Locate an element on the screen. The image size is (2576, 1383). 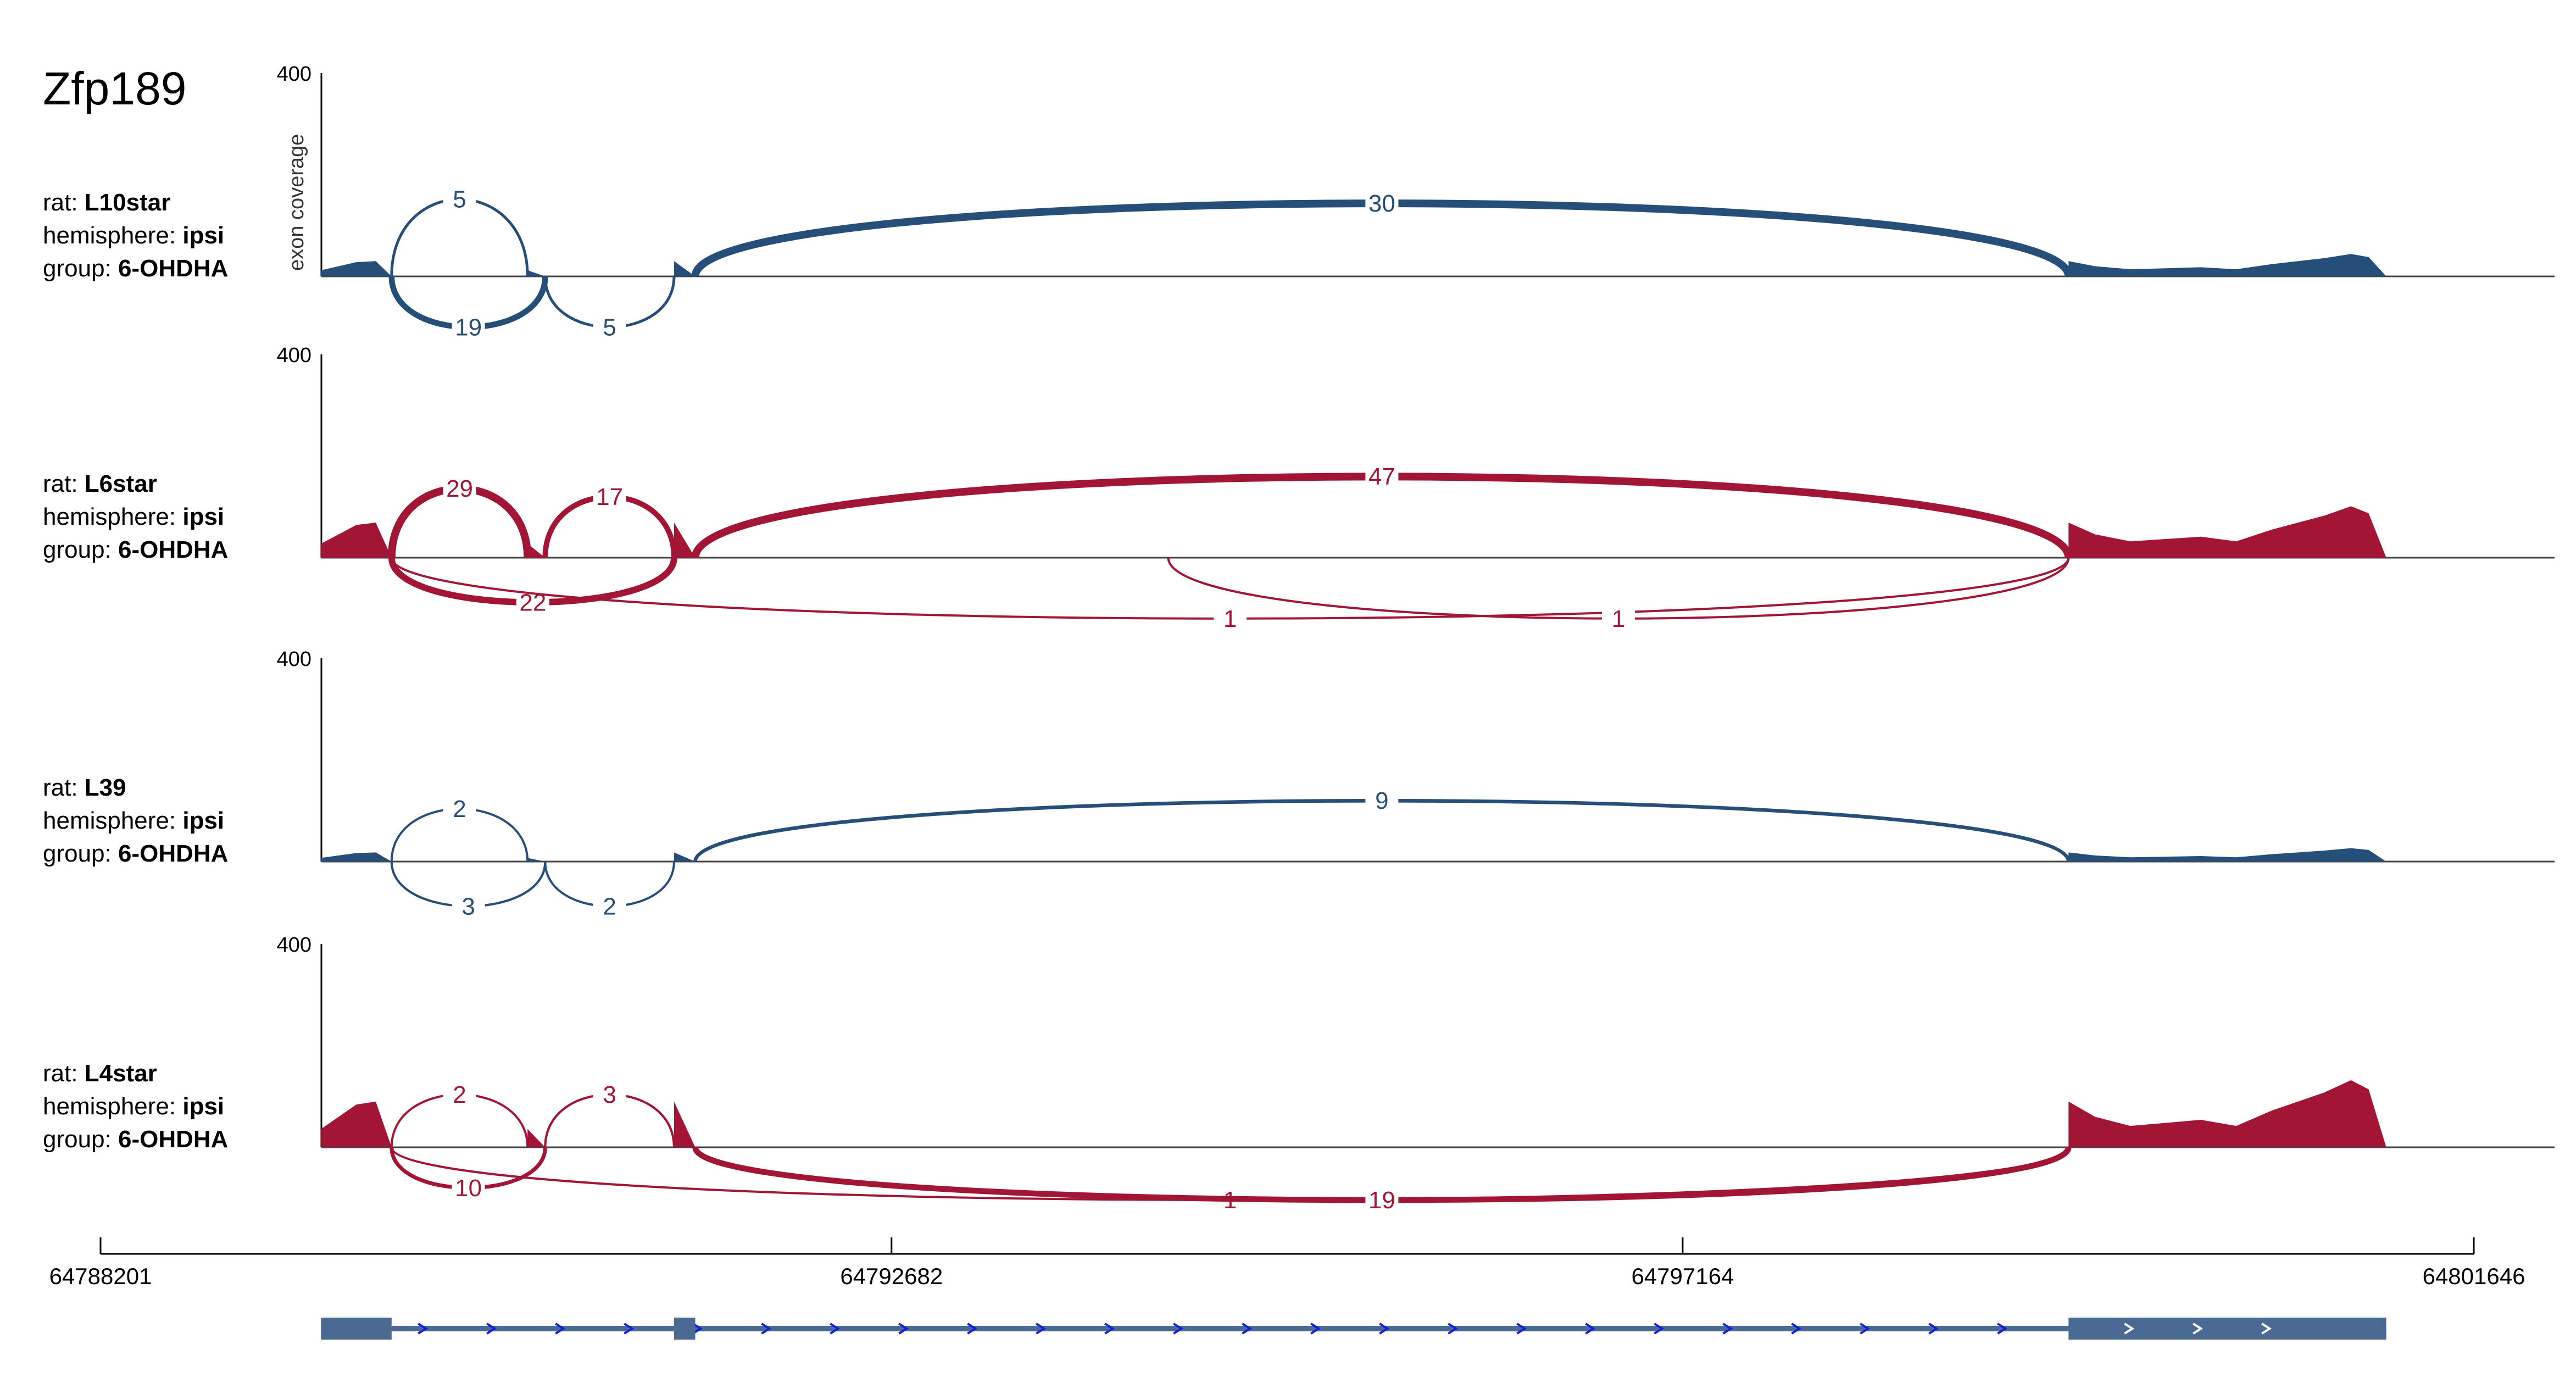
x-tick-label: 64797164 is located at coordinates (1682, 1276).